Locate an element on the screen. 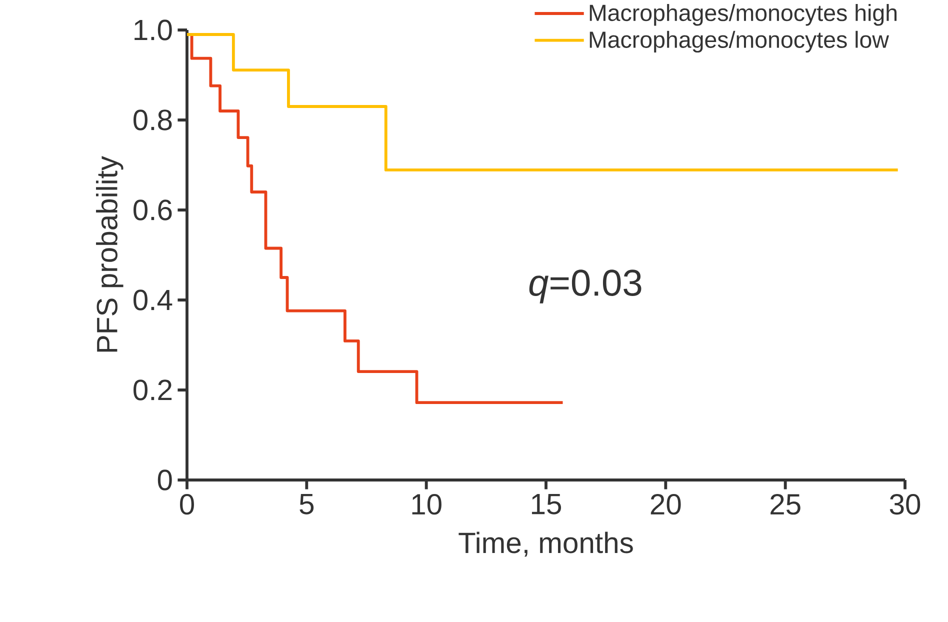 The image size is (948, 622). x-tick-label: 25 is located at coordinates (785, 504).